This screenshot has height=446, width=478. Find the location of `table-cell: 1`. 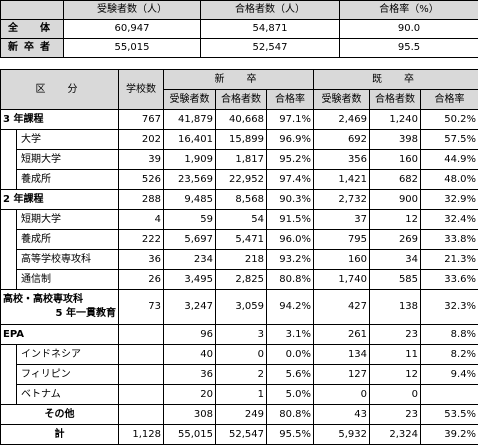

table-cell: 1 is located at coordinates (241, 394).